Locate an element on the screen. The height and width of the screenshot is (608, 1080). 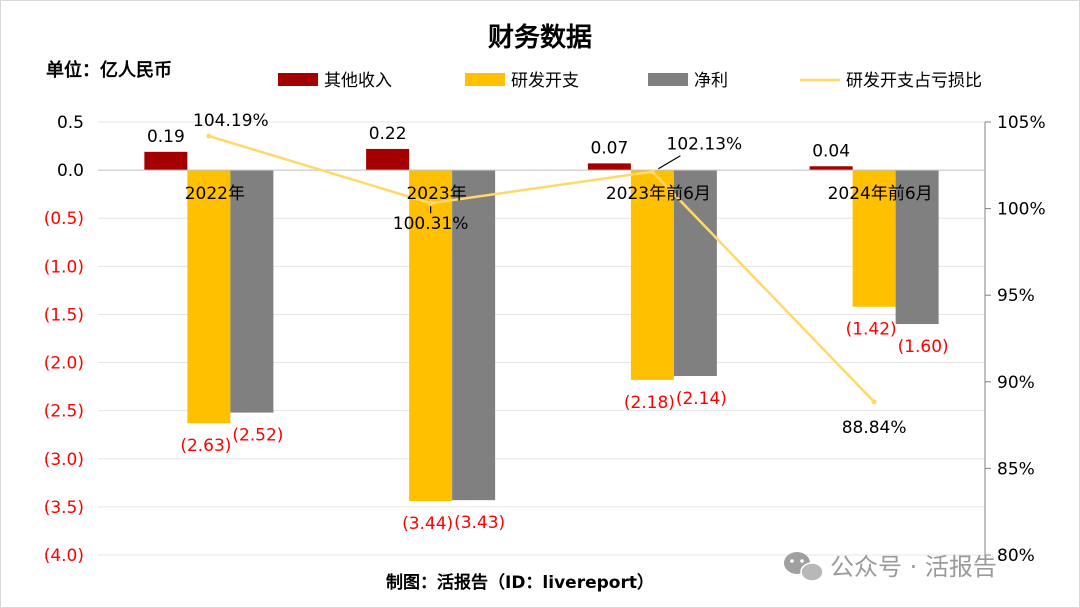
bar-data-label: (3.43) is located at coordinates (479, 523).